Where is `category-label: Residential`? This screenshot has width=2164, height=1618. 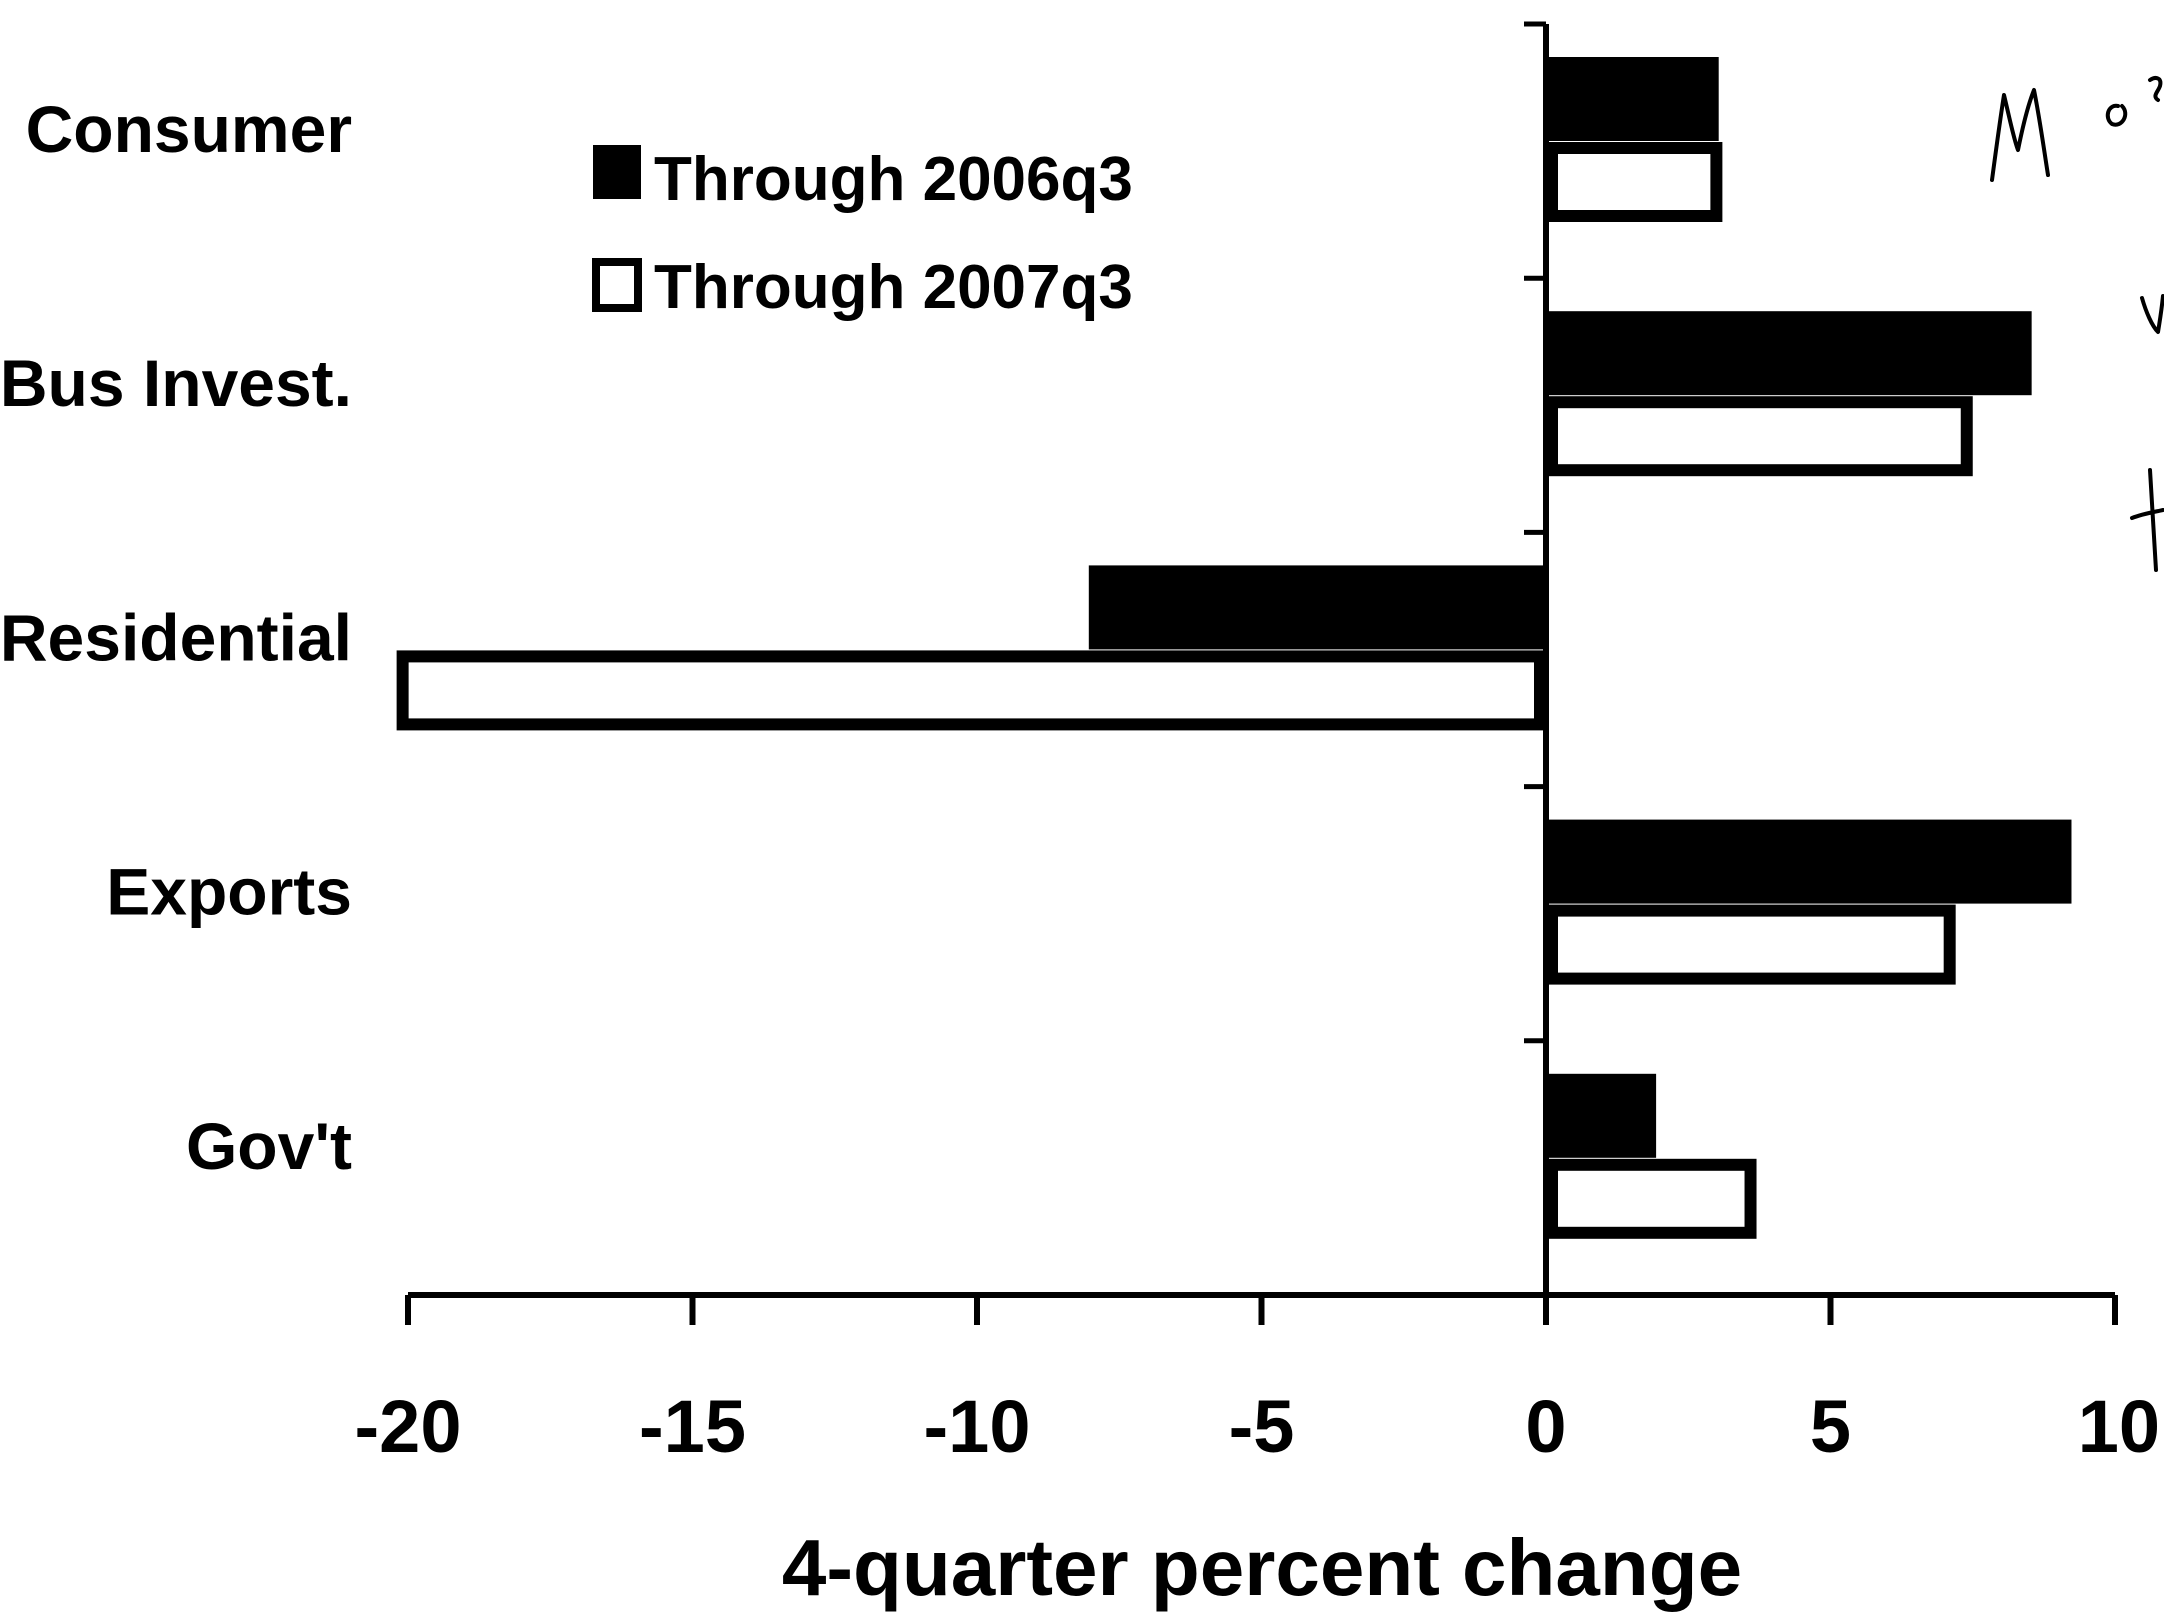
category-label: Residential is located at coordinates (176, 637).